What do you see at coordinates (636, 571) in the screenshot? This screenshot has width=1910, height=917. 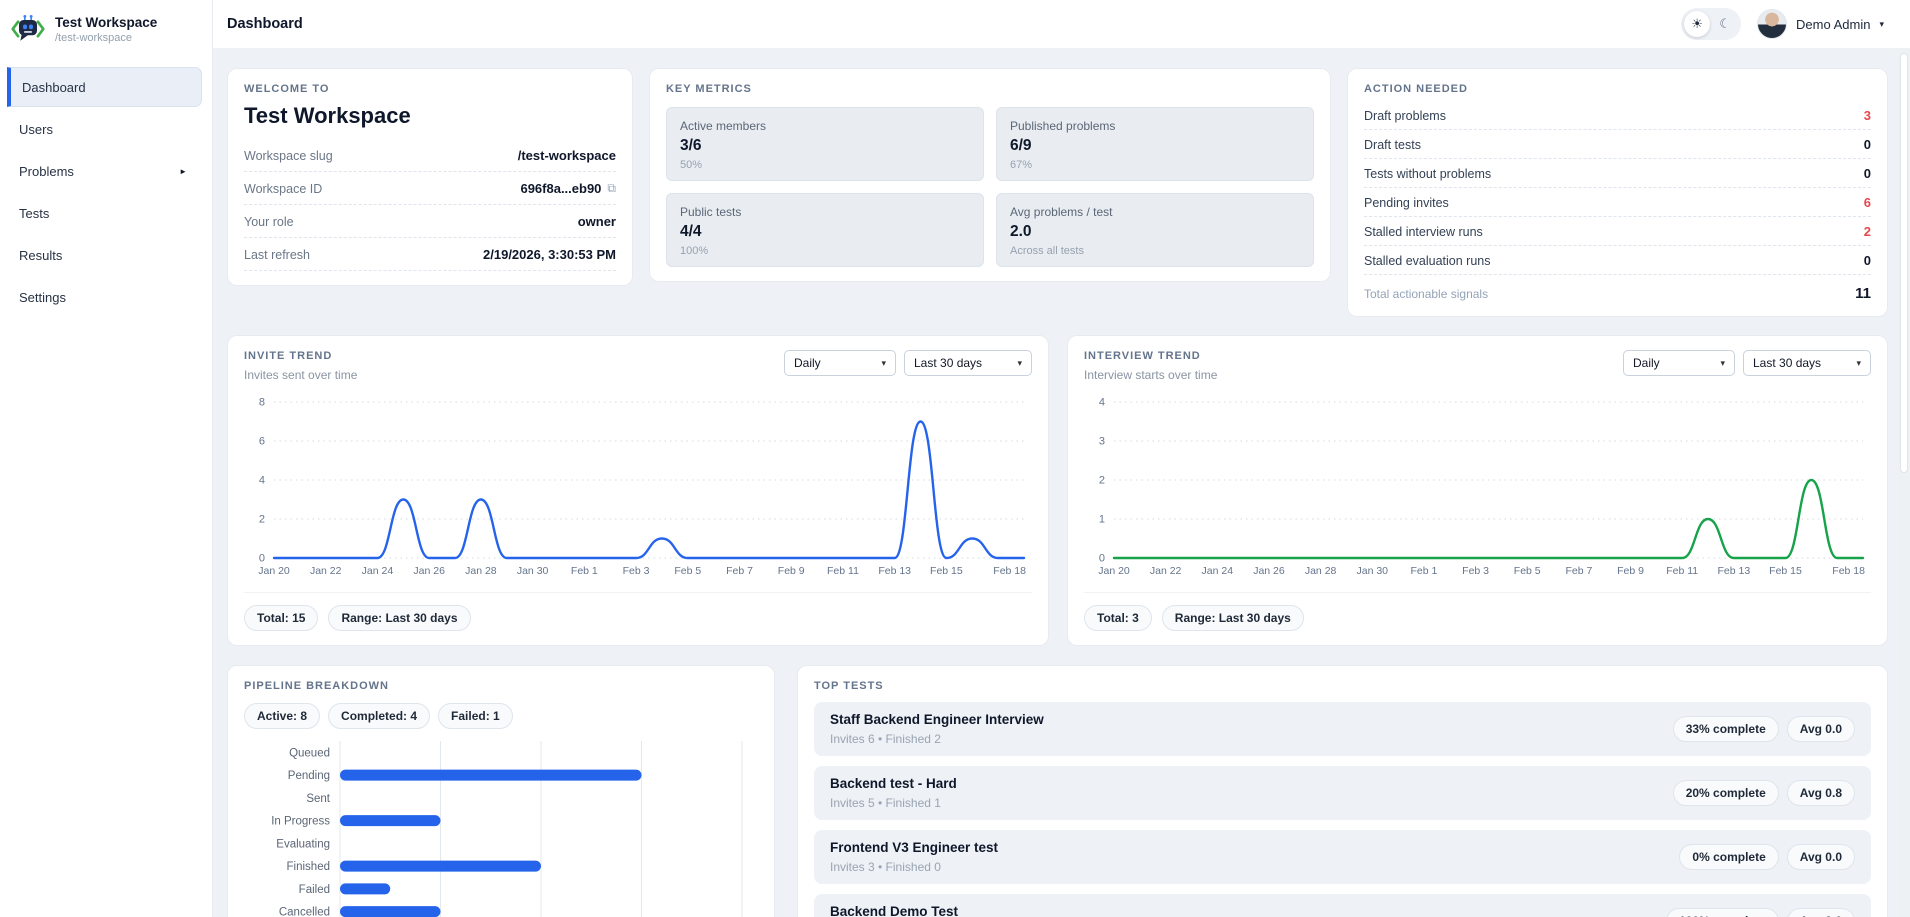 I see `svg-text: Feb 3` at bounding box center [636, 571].